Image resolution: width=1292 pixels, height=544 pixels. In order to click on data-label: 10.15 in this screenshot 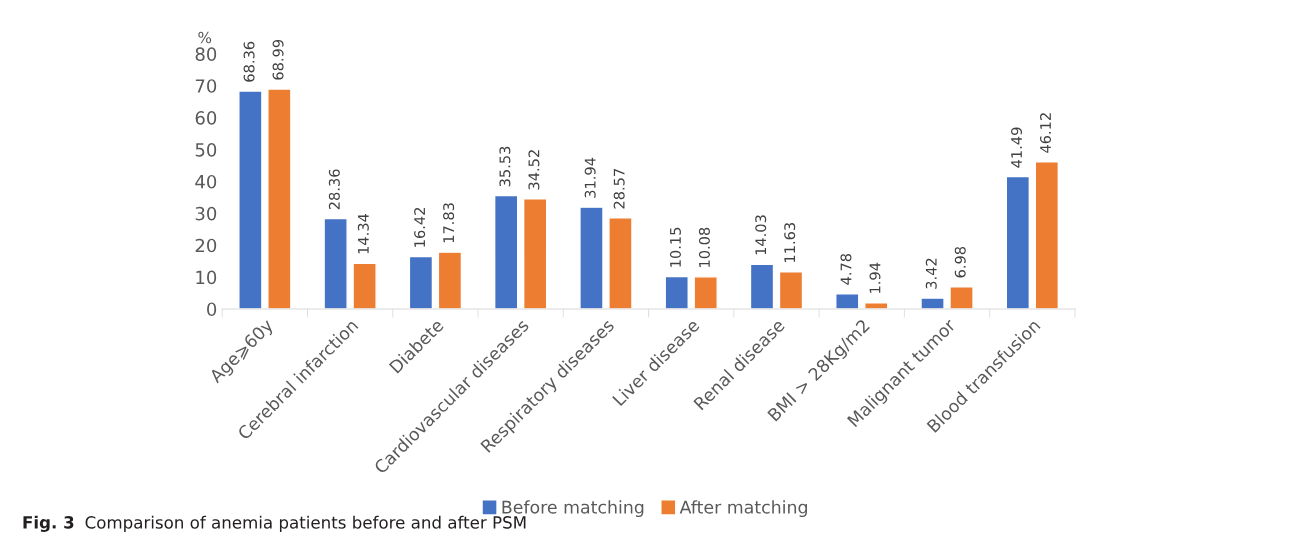, I will do `click(675, 247)`.